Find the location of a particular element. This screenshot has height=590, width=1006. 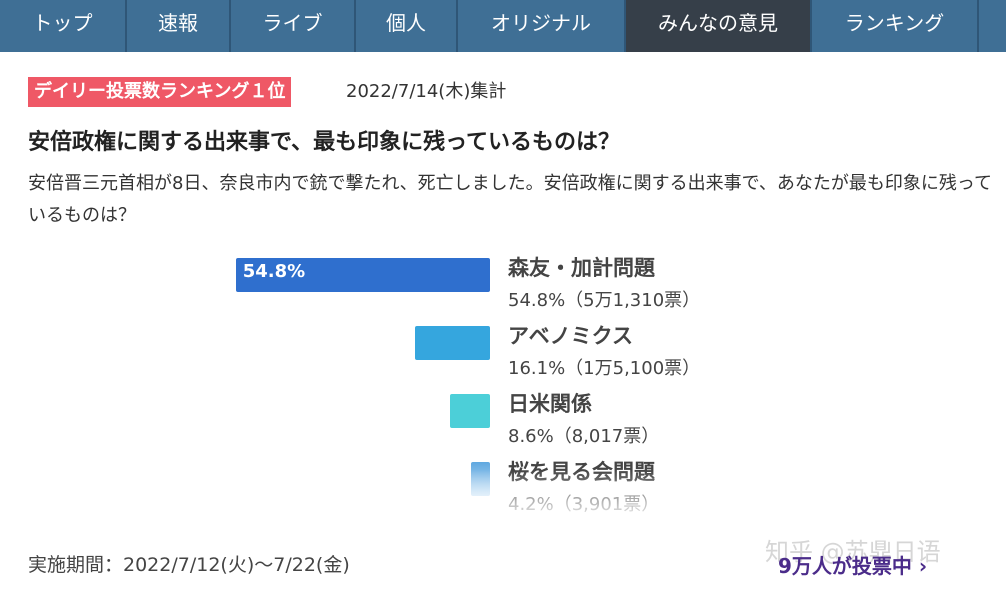

option-label: 日米関係 is located at coordinates (550, 404).